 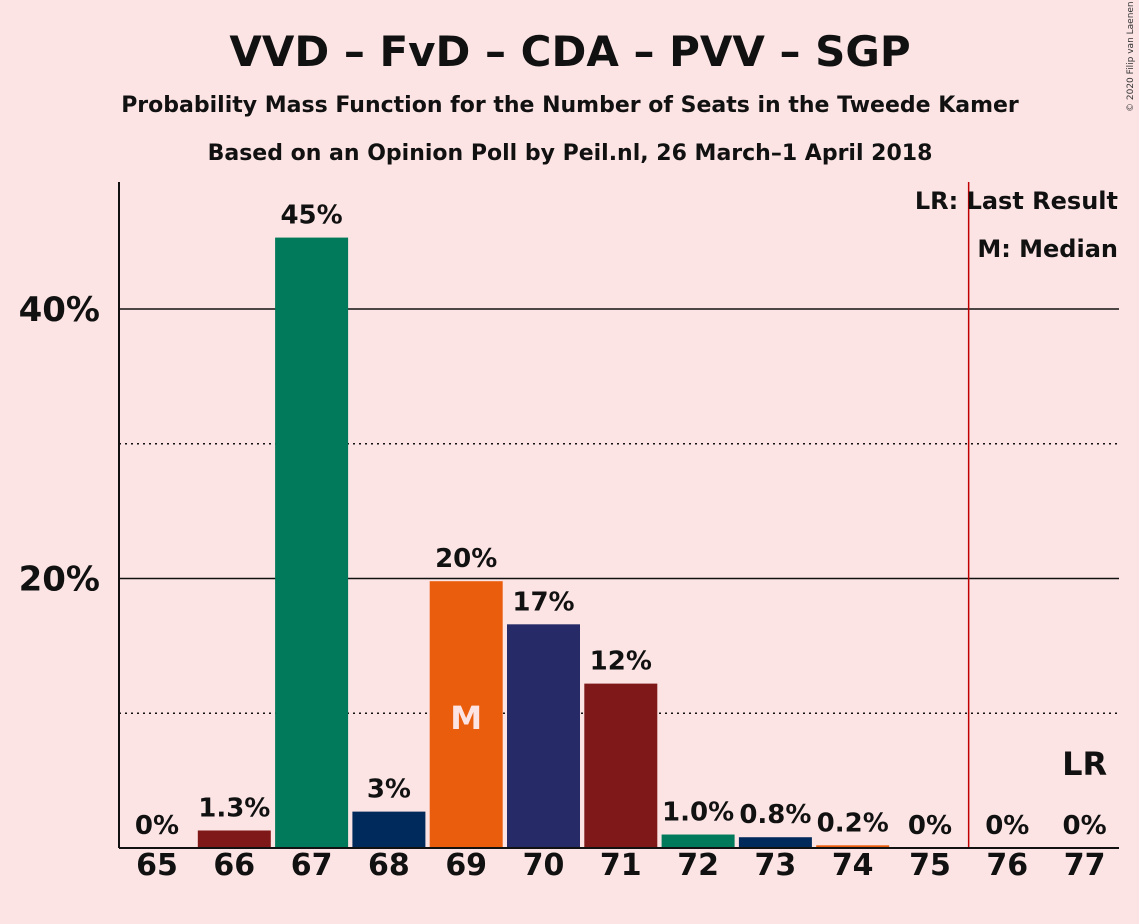 What do you see at coordinates (853, 823) in the screenshot?
I see `value-label: 0.2%` at bounding box center [853, 823].